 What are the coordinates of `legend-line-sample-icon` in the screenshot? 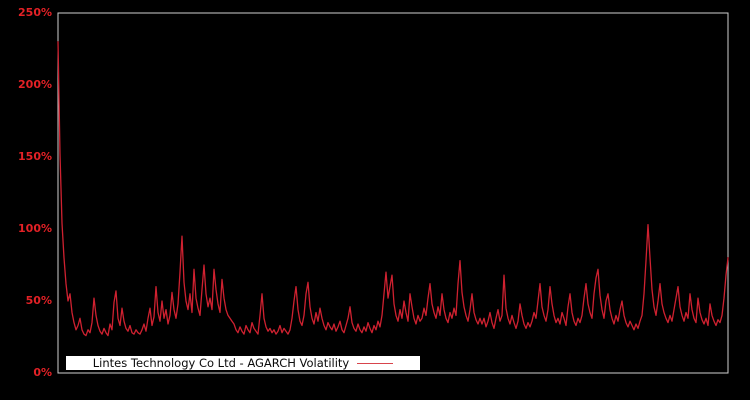 It's located at (375, 363).